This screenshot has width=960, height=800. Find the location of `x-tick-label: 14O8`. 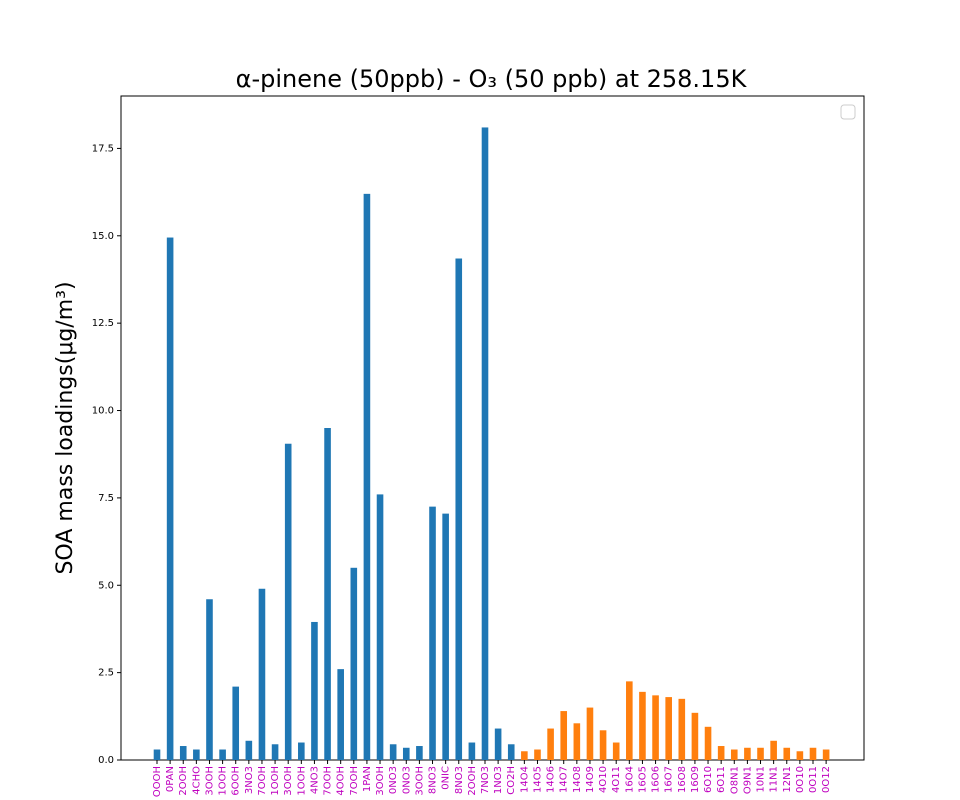

x-tick-label: 14O8 is located at coordinates (577, 779).